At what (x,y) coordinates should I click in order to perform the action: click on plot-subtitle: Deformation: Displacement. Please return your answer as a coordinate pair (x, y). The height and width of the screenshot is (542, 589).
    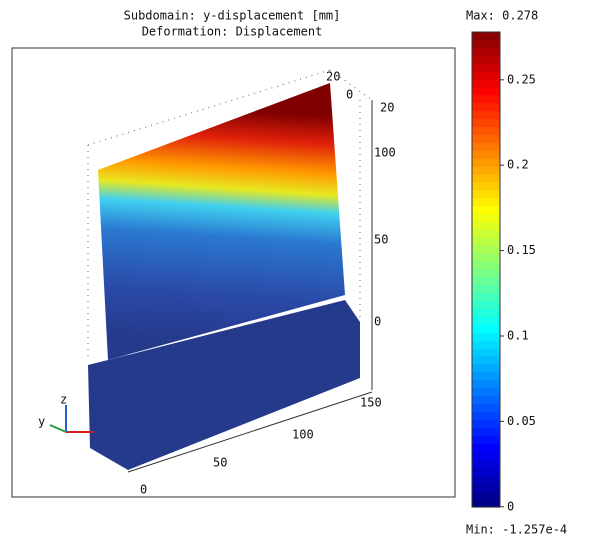
    Looking at the image, I should click on (232, 32).